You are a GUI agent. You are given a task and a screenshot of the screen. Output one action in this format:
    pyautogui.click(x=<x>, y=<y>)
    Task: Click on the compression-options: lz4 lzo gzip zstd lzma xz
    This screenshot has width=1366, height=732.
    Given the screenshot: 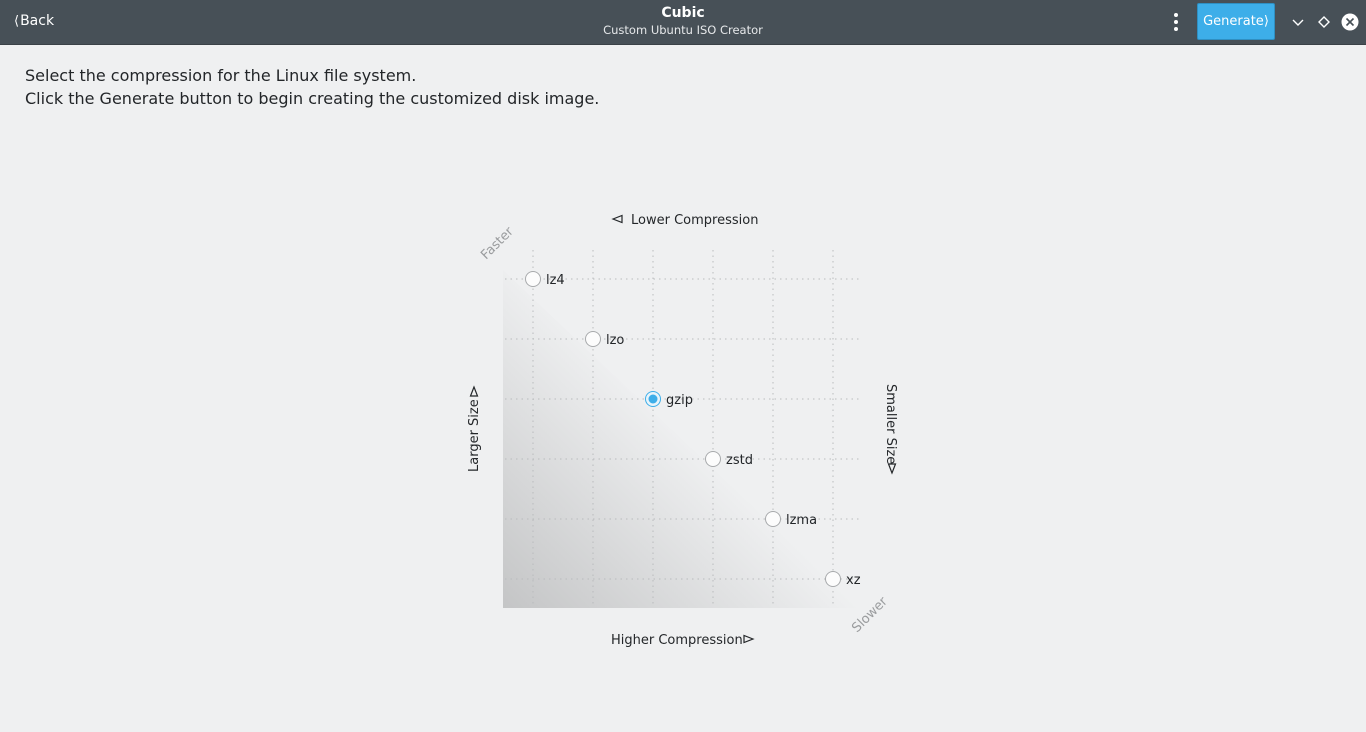 What is the action you would take?
    pyautogui.click(x=693, y=430)
    